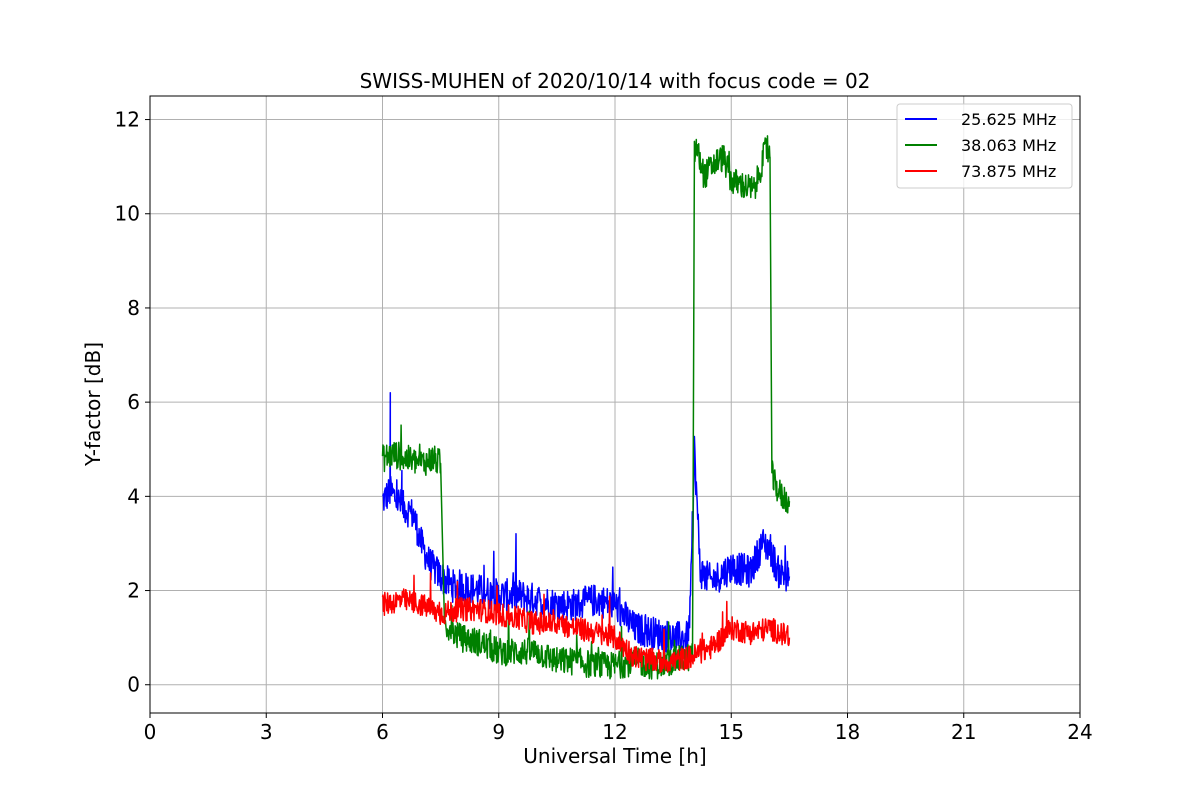 This screenshot has width=1200, height=800. Describe the element at coordinates (1008, 119) in the screenshot. I see `legend-entry: 25.625 MHz` at that location.